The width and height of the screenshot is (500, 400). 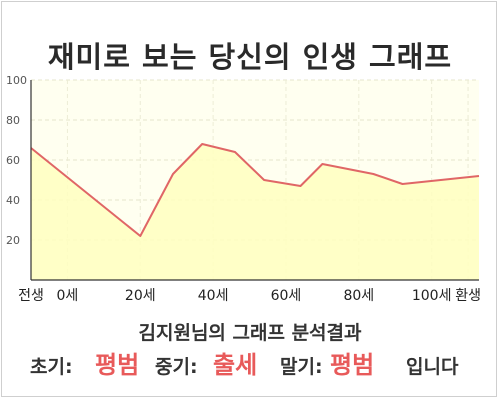 I want to click on x-tick-label: 0세, so click(x=68, y=296).